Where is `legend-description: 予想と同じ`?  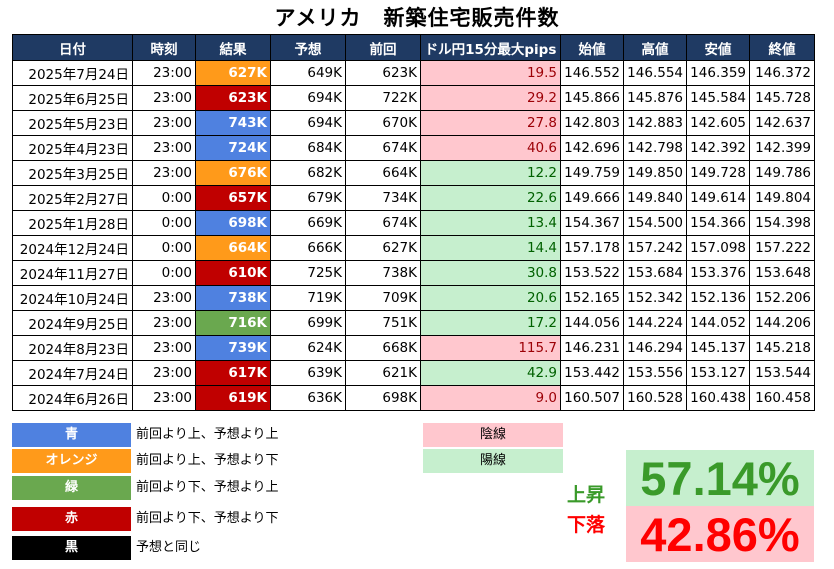 legend-description: 予想と同じ is located at coordinates (169, 547).